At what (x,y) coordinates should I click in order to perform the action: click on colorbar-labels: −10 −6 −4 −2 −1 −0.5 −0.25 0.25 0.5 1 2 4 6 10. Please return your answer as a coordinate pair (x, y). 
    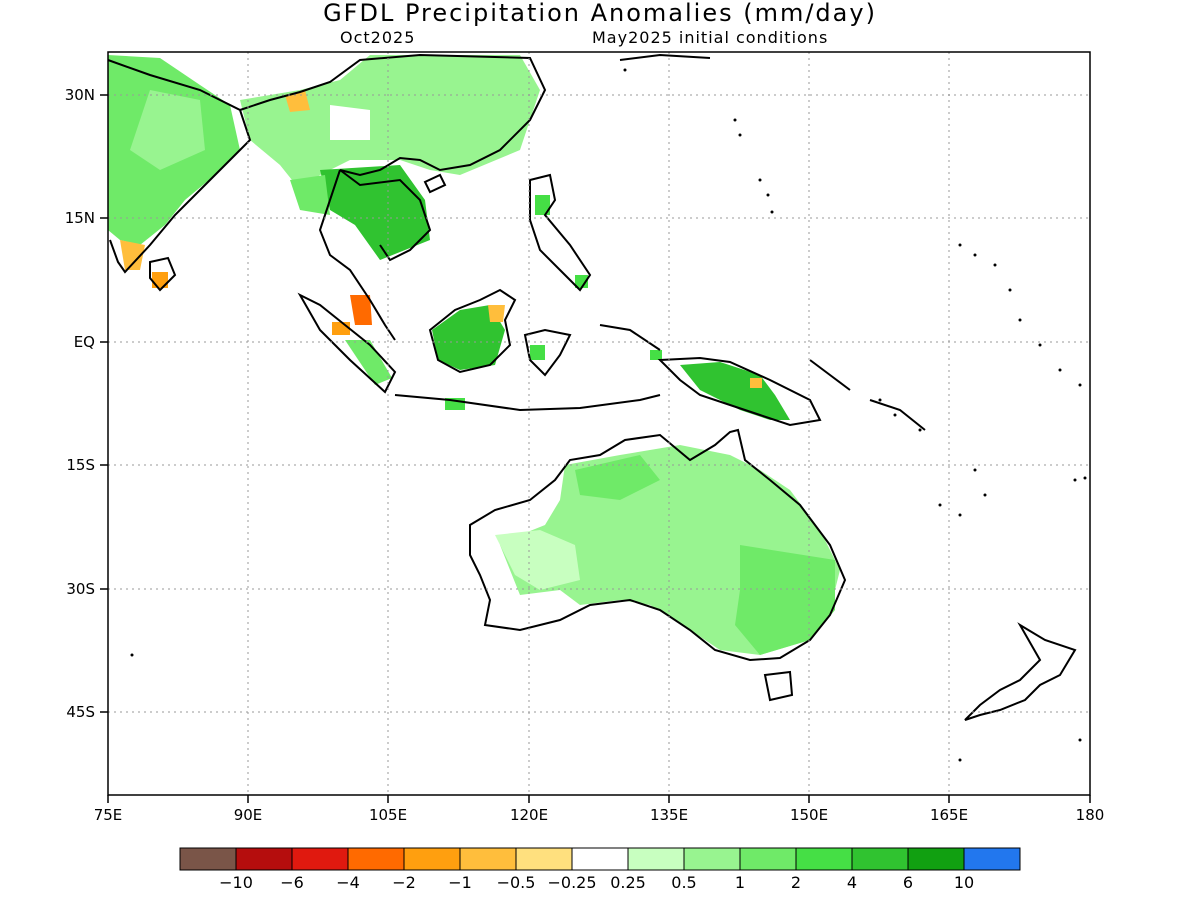
    Looking at the image, I should click on (596, 882).